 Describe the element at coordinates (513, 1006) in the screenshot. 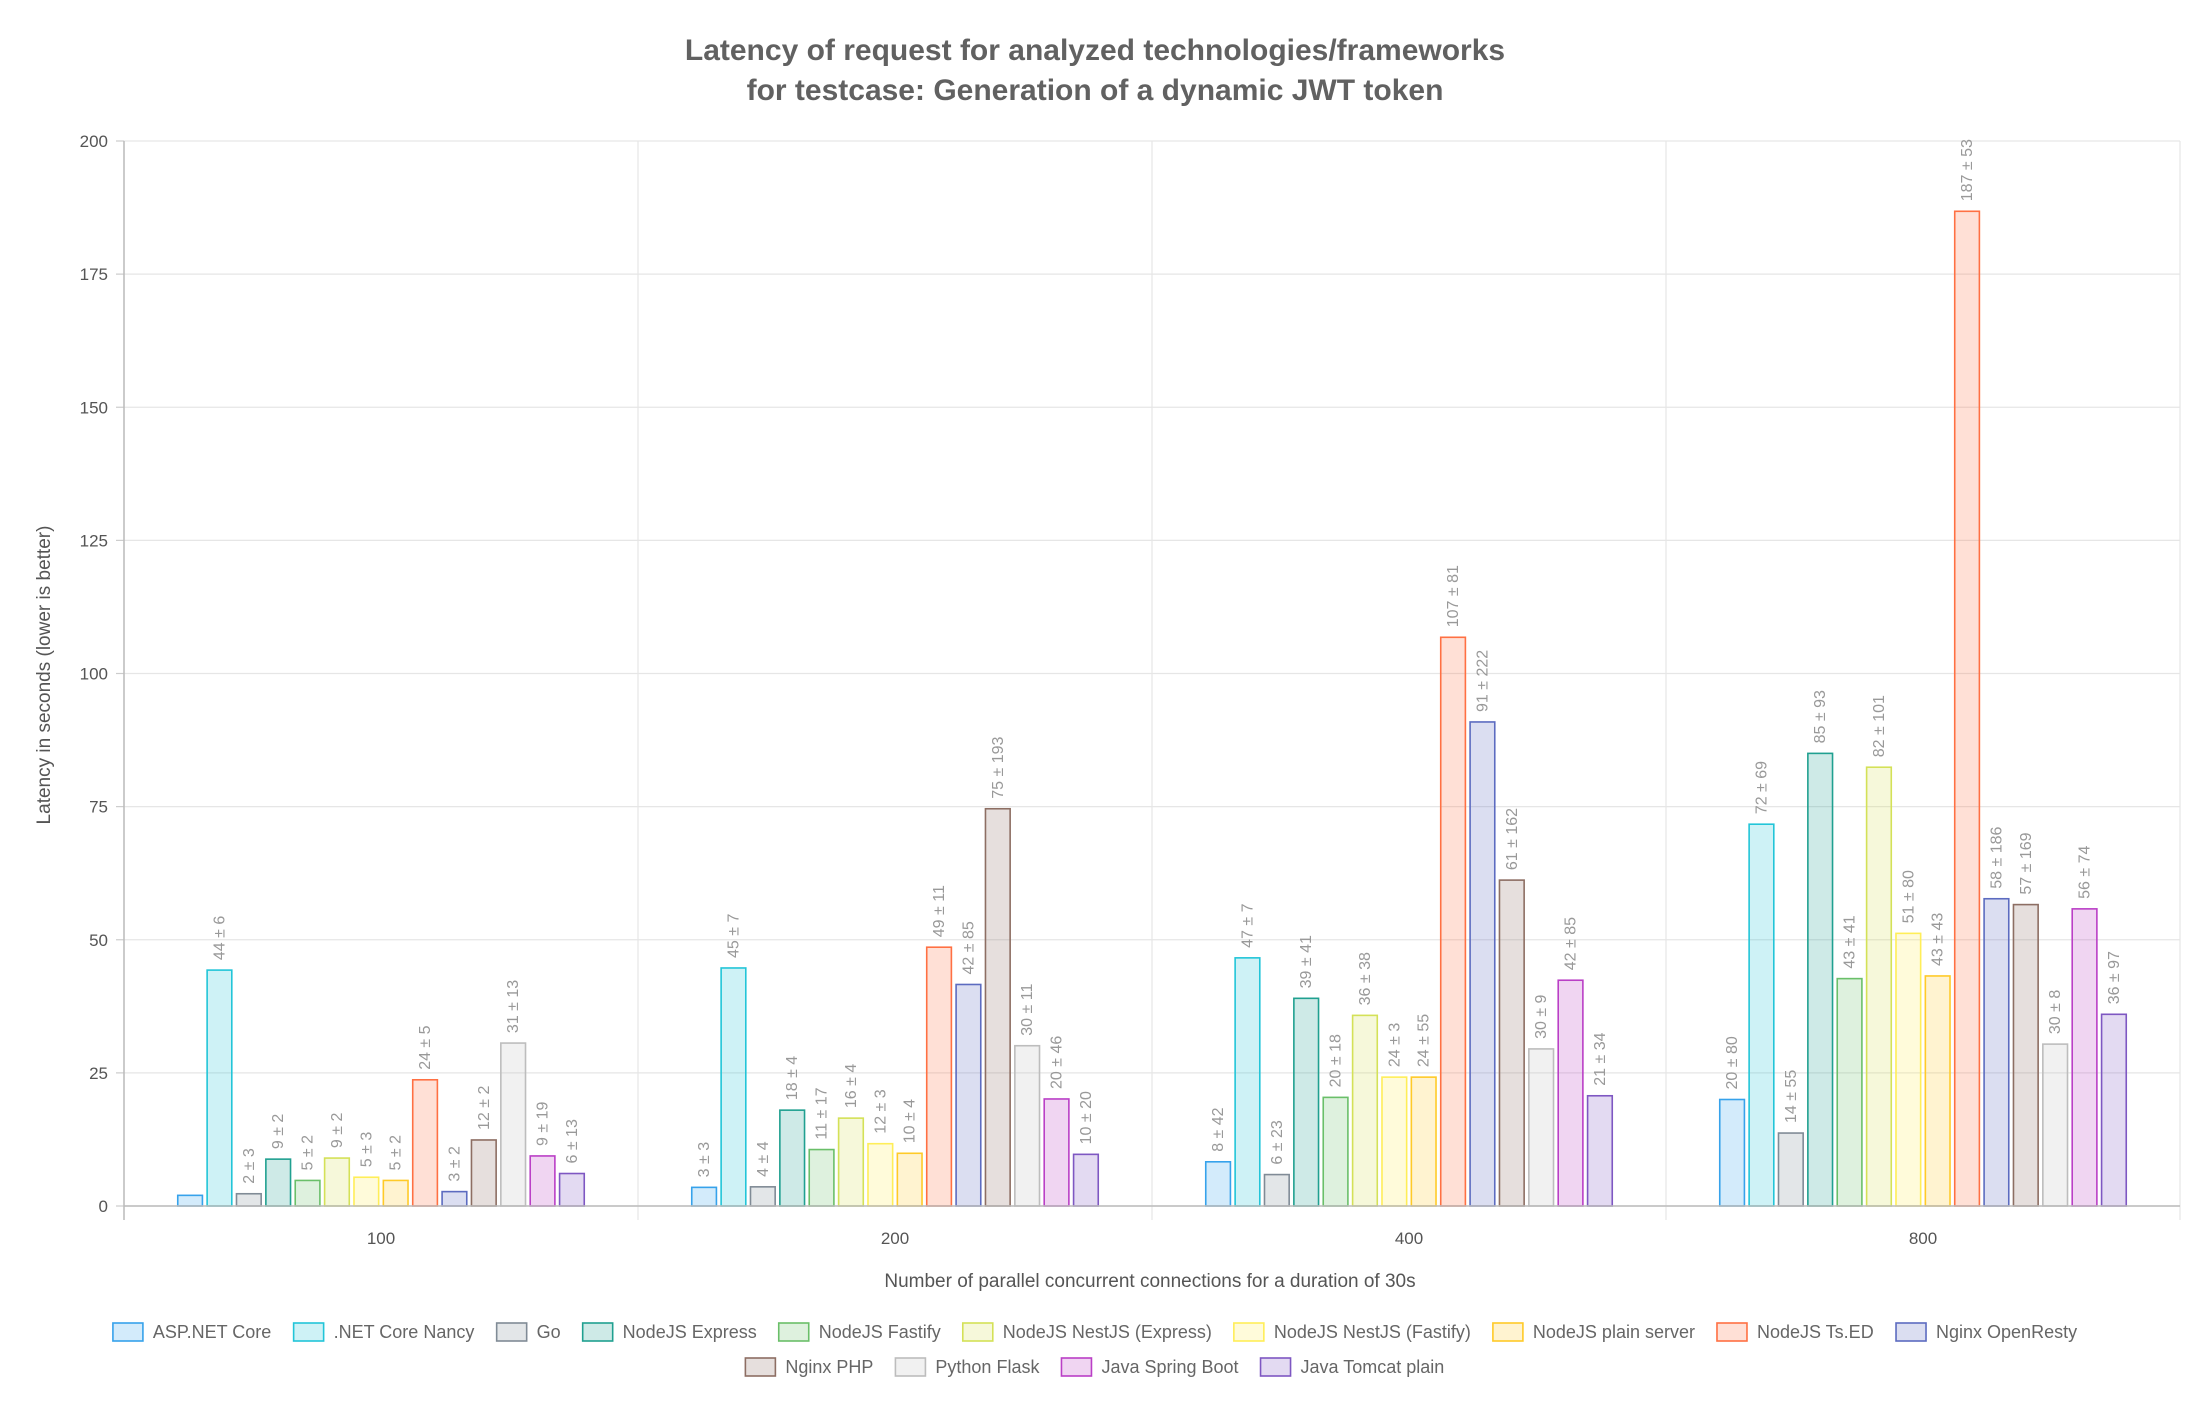

I see `data-label: 31 ± 13` at that location.